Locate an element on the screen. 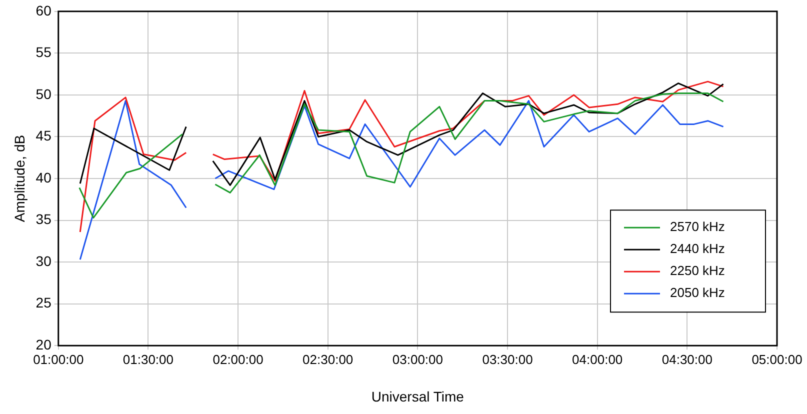 Image resolution: width=807 pixels, height=414 pixels. x-axis-title: Universal Time is located at coordinates (417, 396).